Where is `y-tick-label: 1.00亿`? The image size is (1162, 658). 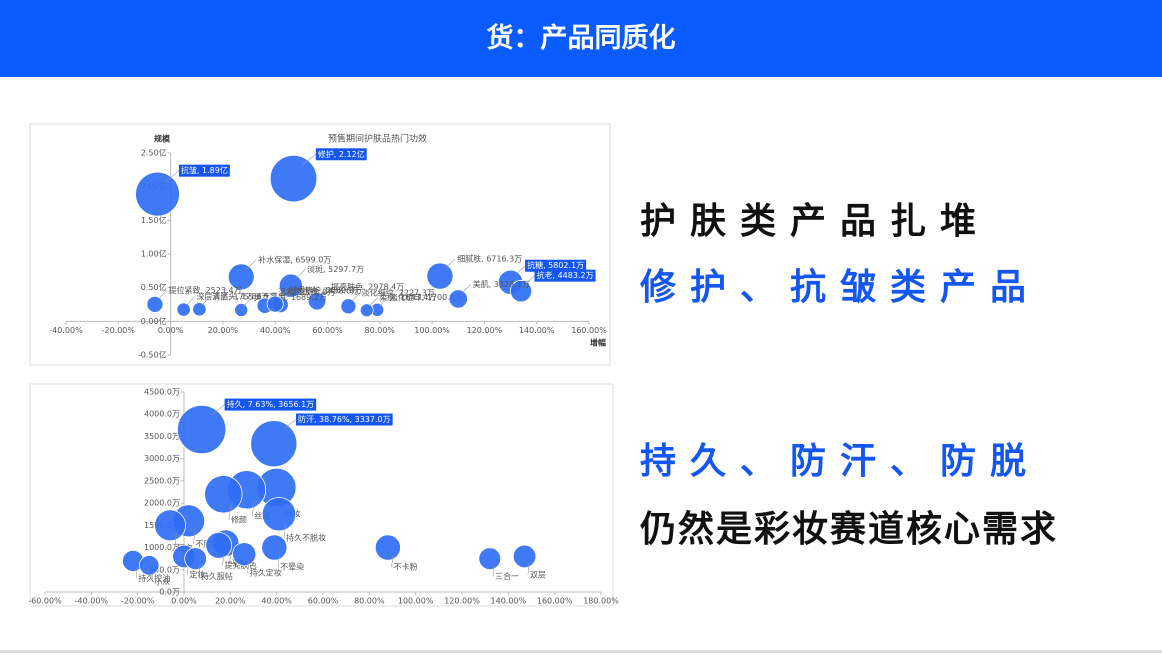
y-tick-label: 1.00亿 is located at coordinates (154, 254).